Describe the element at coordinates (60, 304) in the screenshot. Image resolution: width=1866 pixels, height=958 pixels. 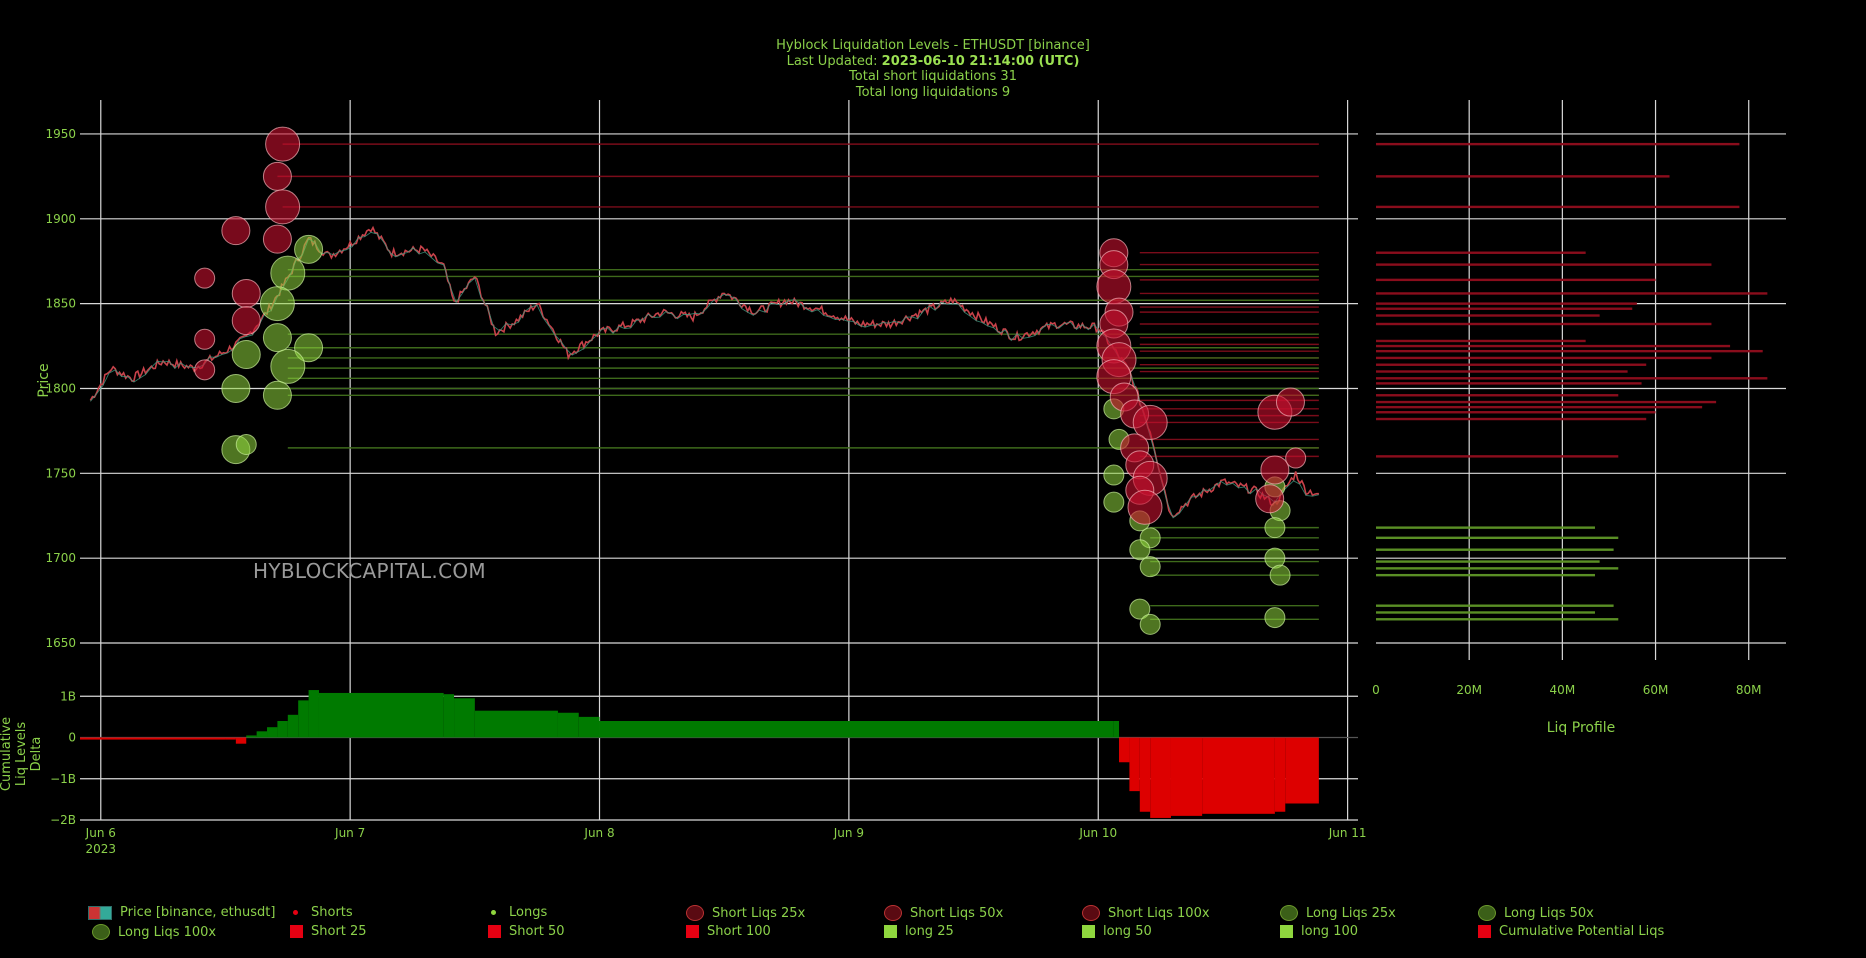
I see `price-tick-label: 1850` at that location.